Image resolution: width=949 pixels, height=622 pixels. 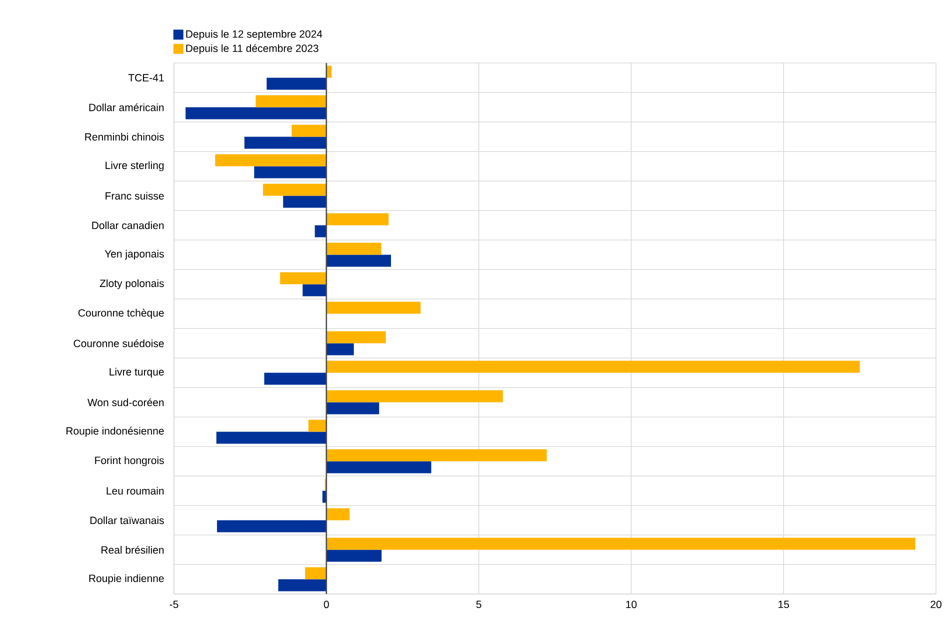 I want to click on x-tick-label: 0, so click(x=326, y=604).